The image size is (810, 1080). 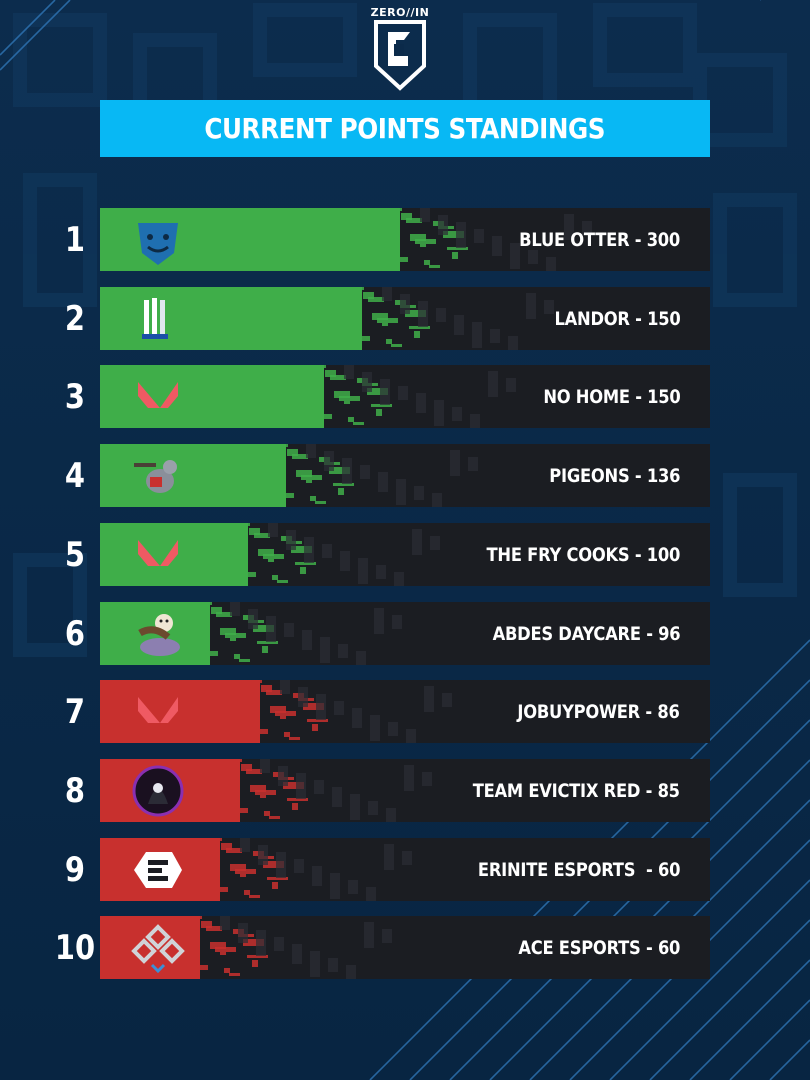 I want to click on rank-number: 2, so click(x=75, y=318).